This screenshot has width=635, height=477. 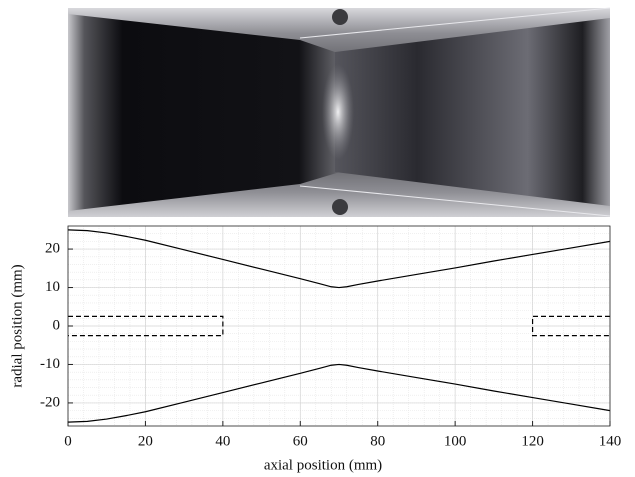 I want to click on x-tick-label: 120, so click(x=532, y=441).